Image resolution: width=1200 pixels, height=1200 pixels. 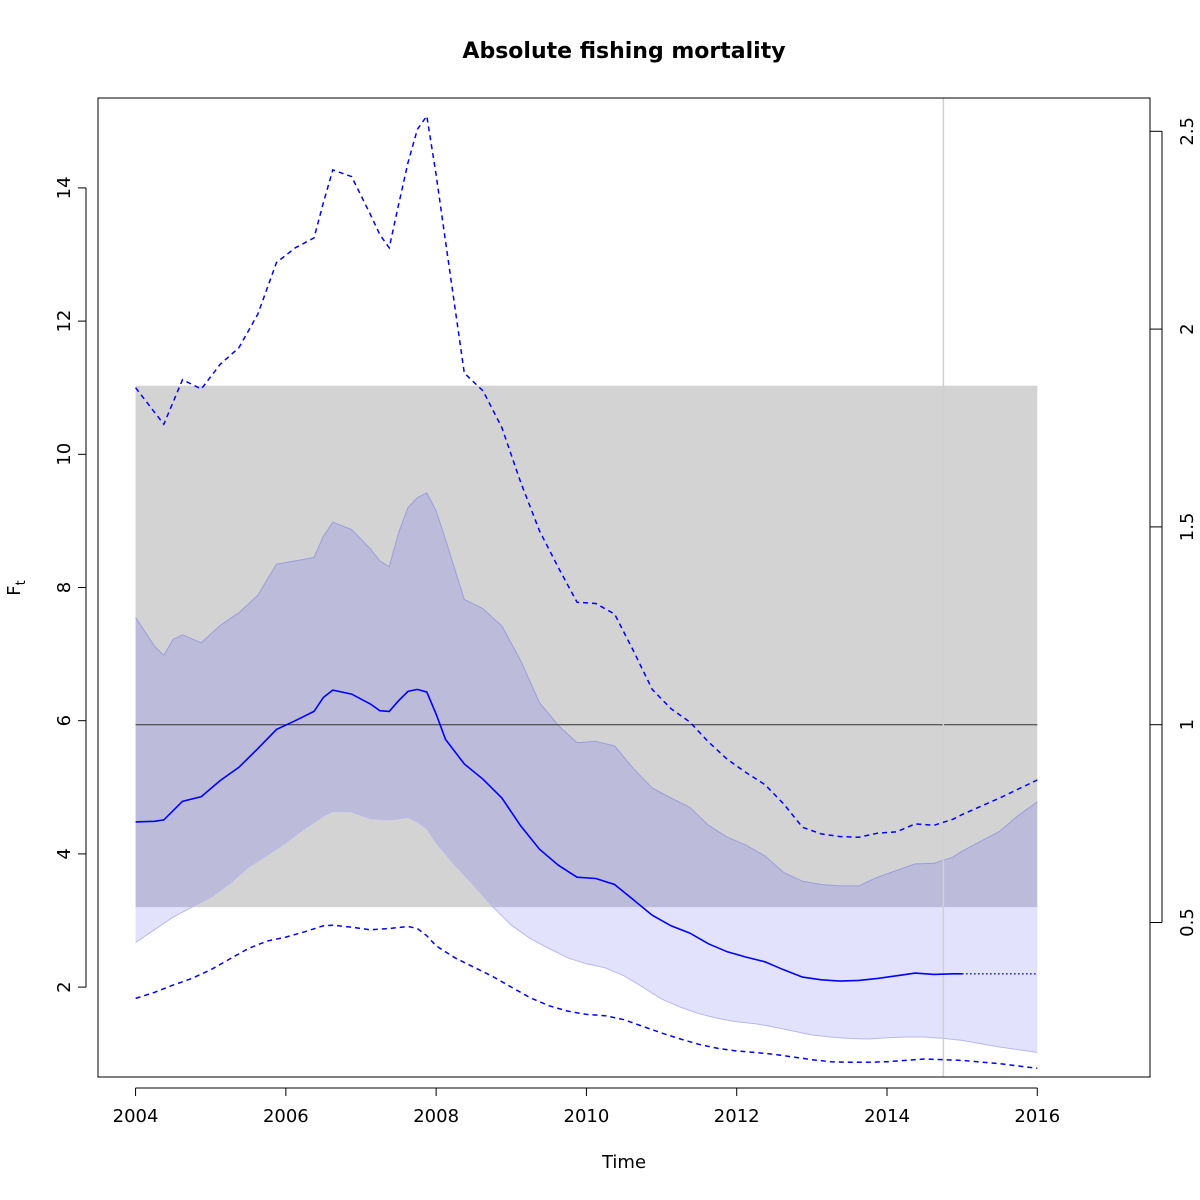 I want to click on y-axis-label-main: F, so click(x=14, y=590).